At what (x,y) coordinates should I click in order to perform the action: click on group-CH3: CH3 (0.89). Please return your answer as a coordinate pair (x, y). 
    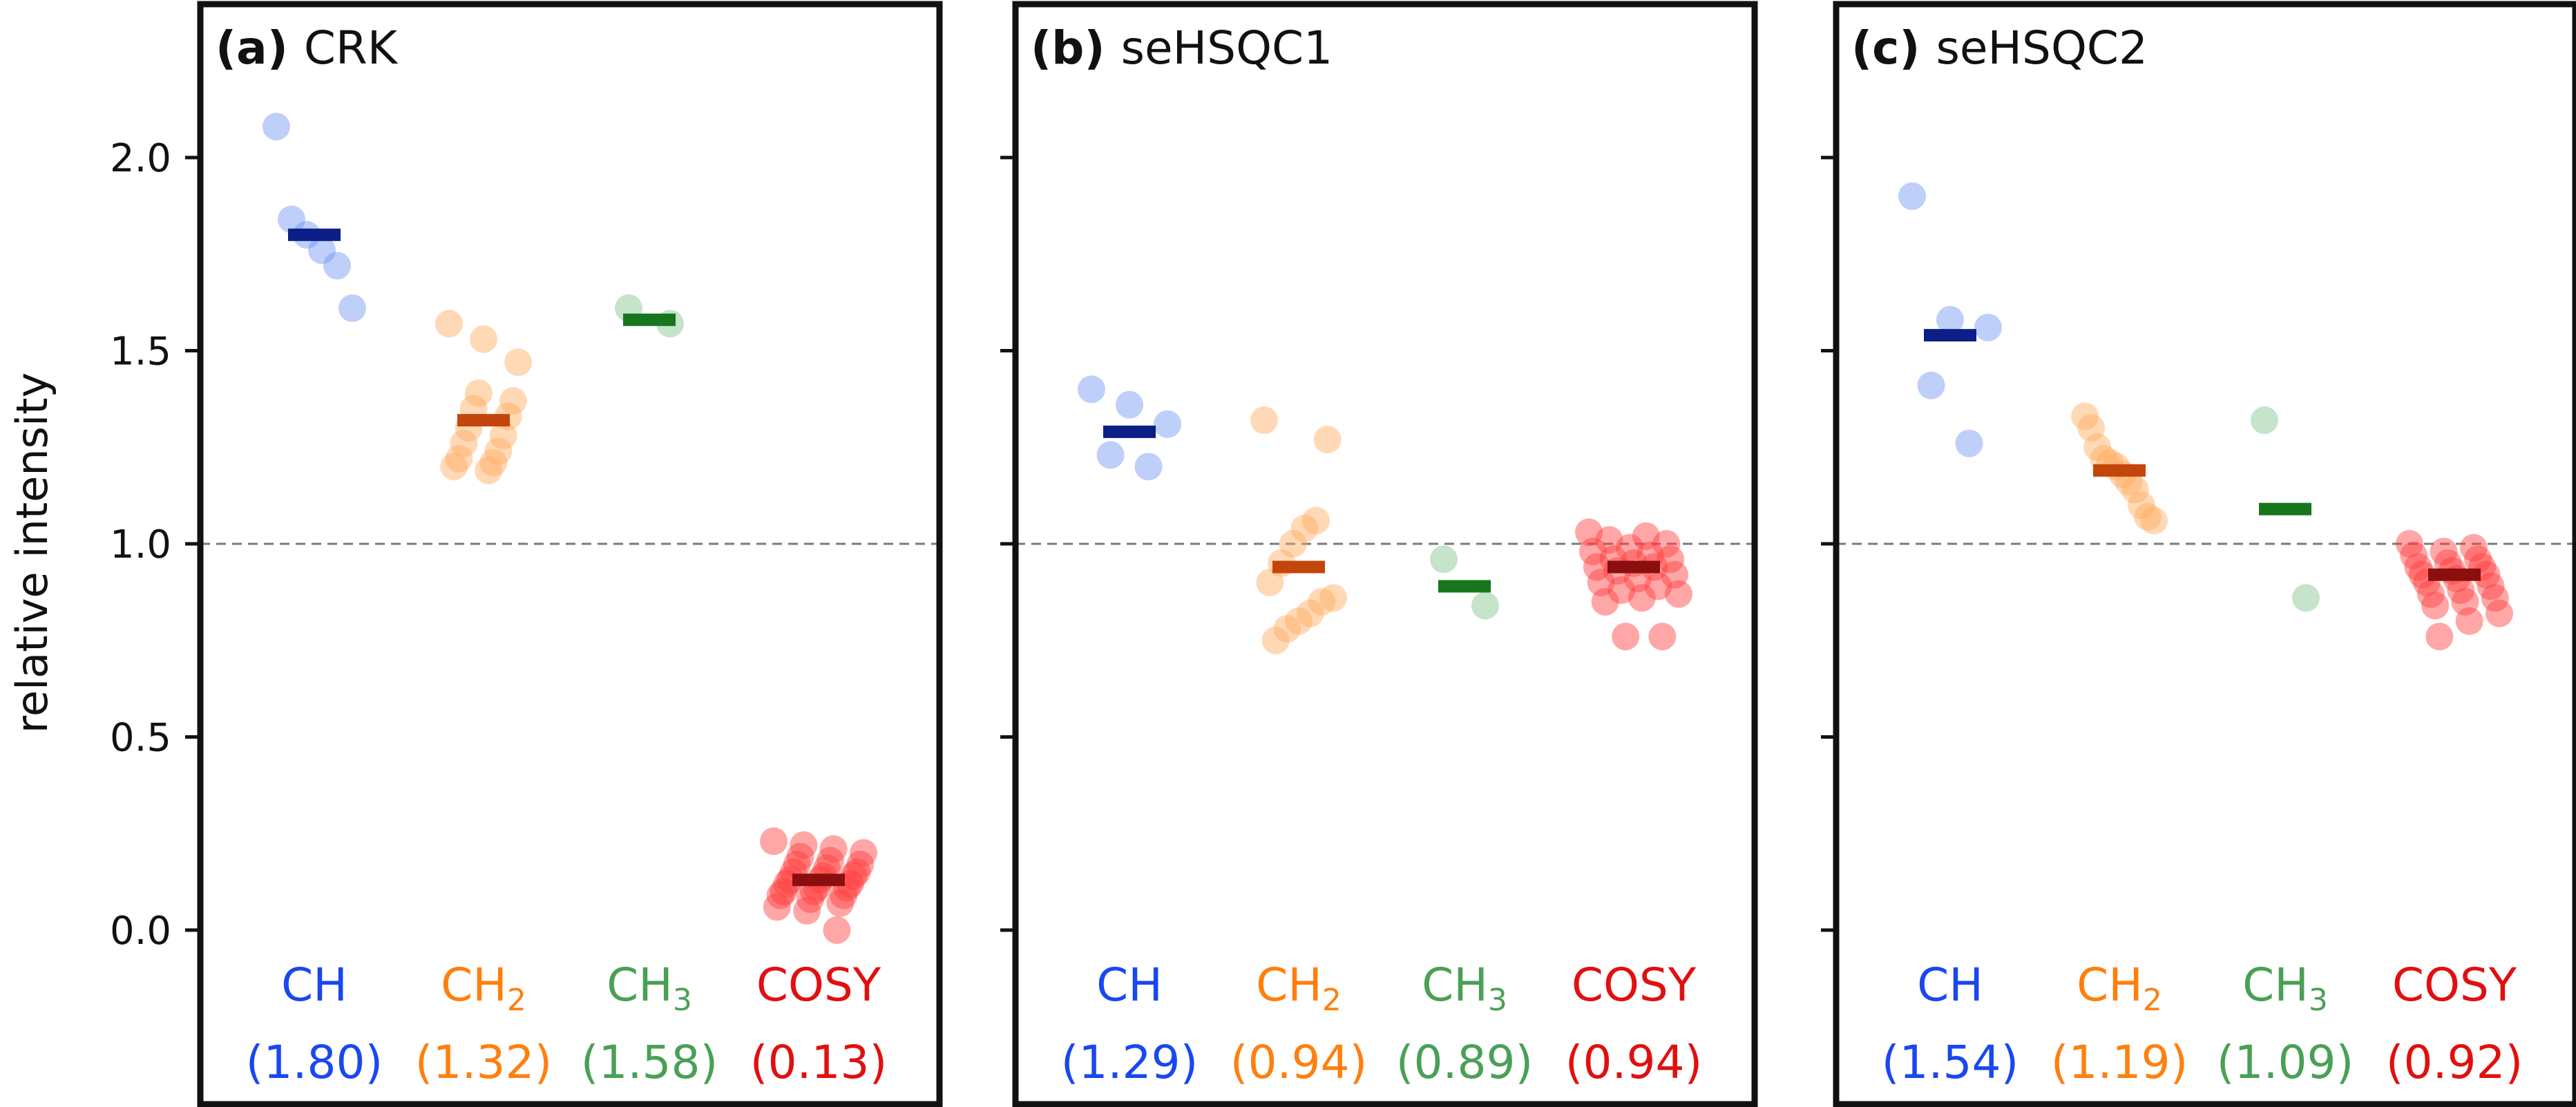
    Looking at the image, I should click on (1464, 817).